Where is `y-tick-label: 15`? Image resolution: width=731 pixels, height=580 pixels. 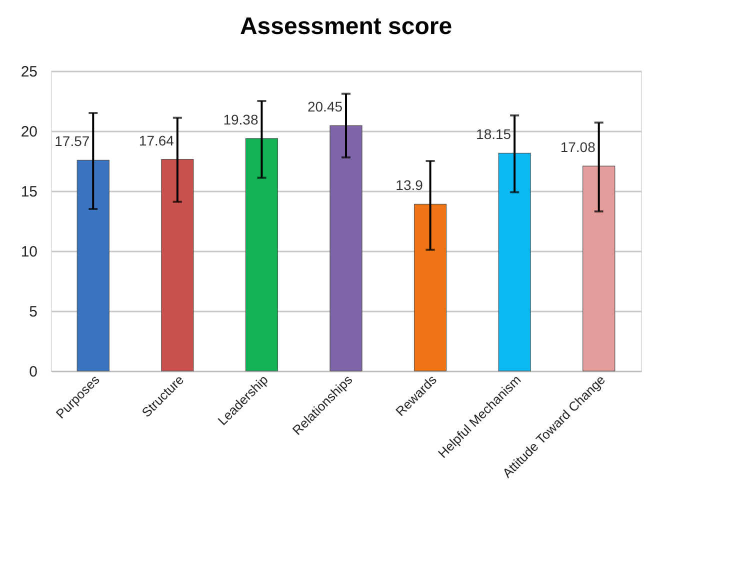 y-tick-label: 15 is located at coordinates (29, 192).